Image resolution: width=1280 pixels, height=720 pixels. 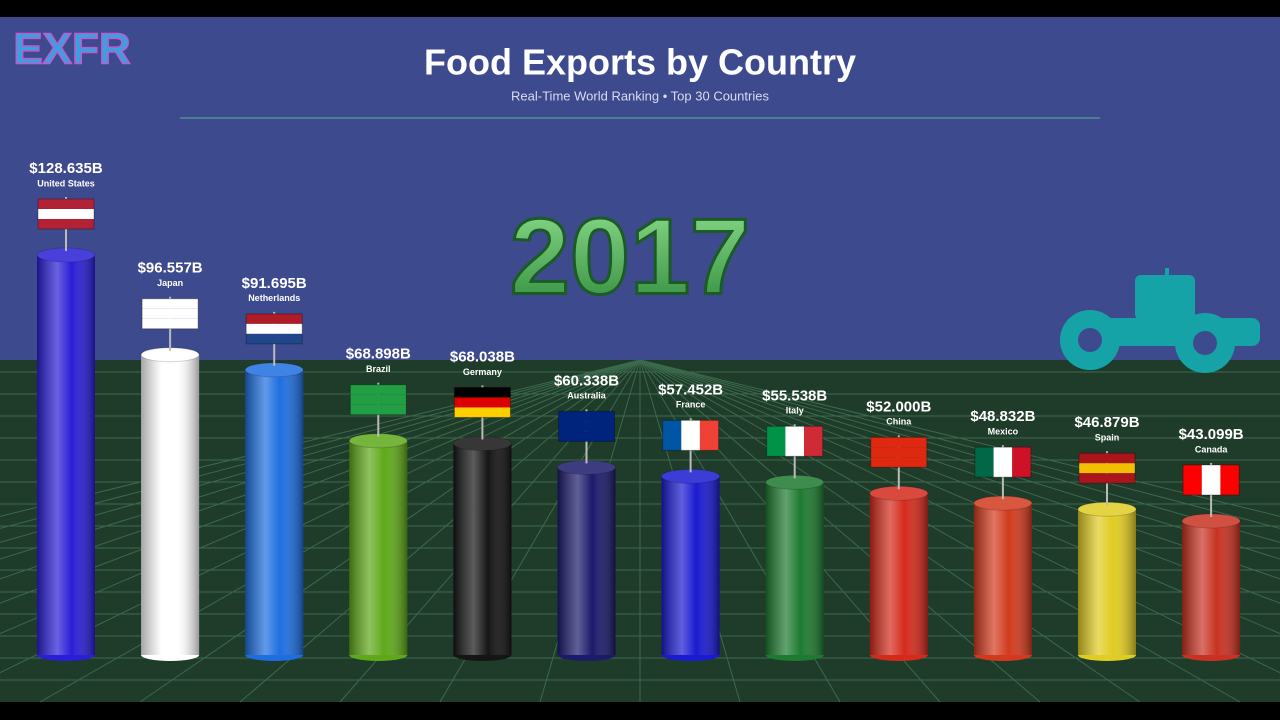 I want to click on value-label: $68.038B, so click(x=482, y=356).